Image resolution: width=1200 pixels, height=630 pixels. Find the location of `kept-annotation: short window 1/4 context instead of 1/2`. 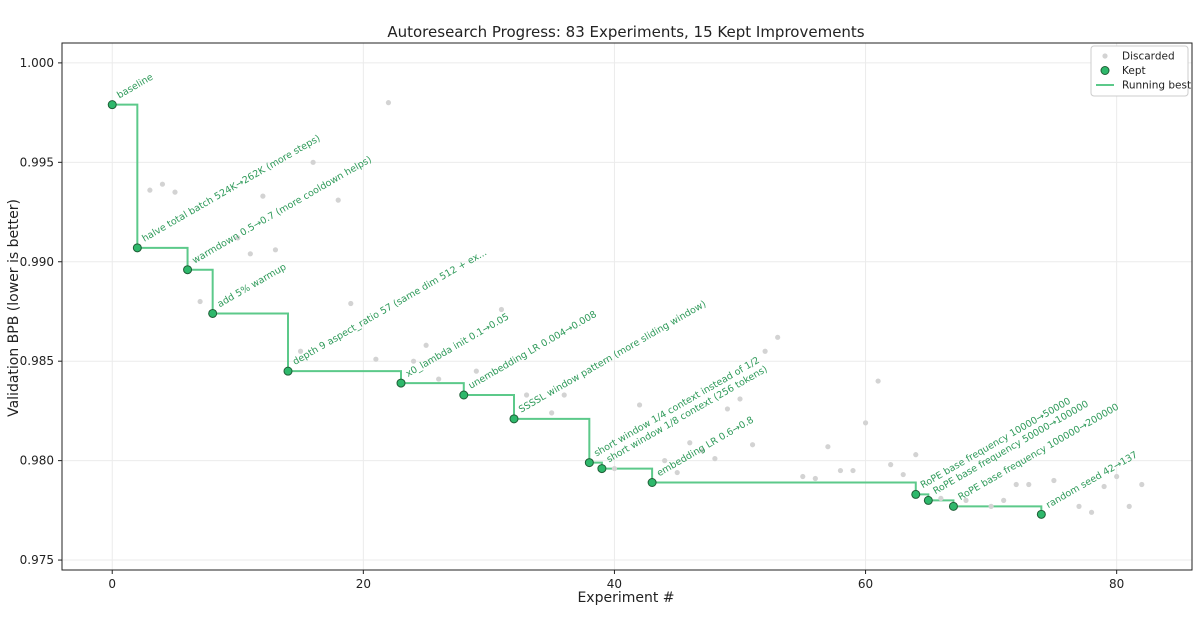

kept-annotation: short window 1/4 context instead of 1/2 is located at coordinates (676, 407).